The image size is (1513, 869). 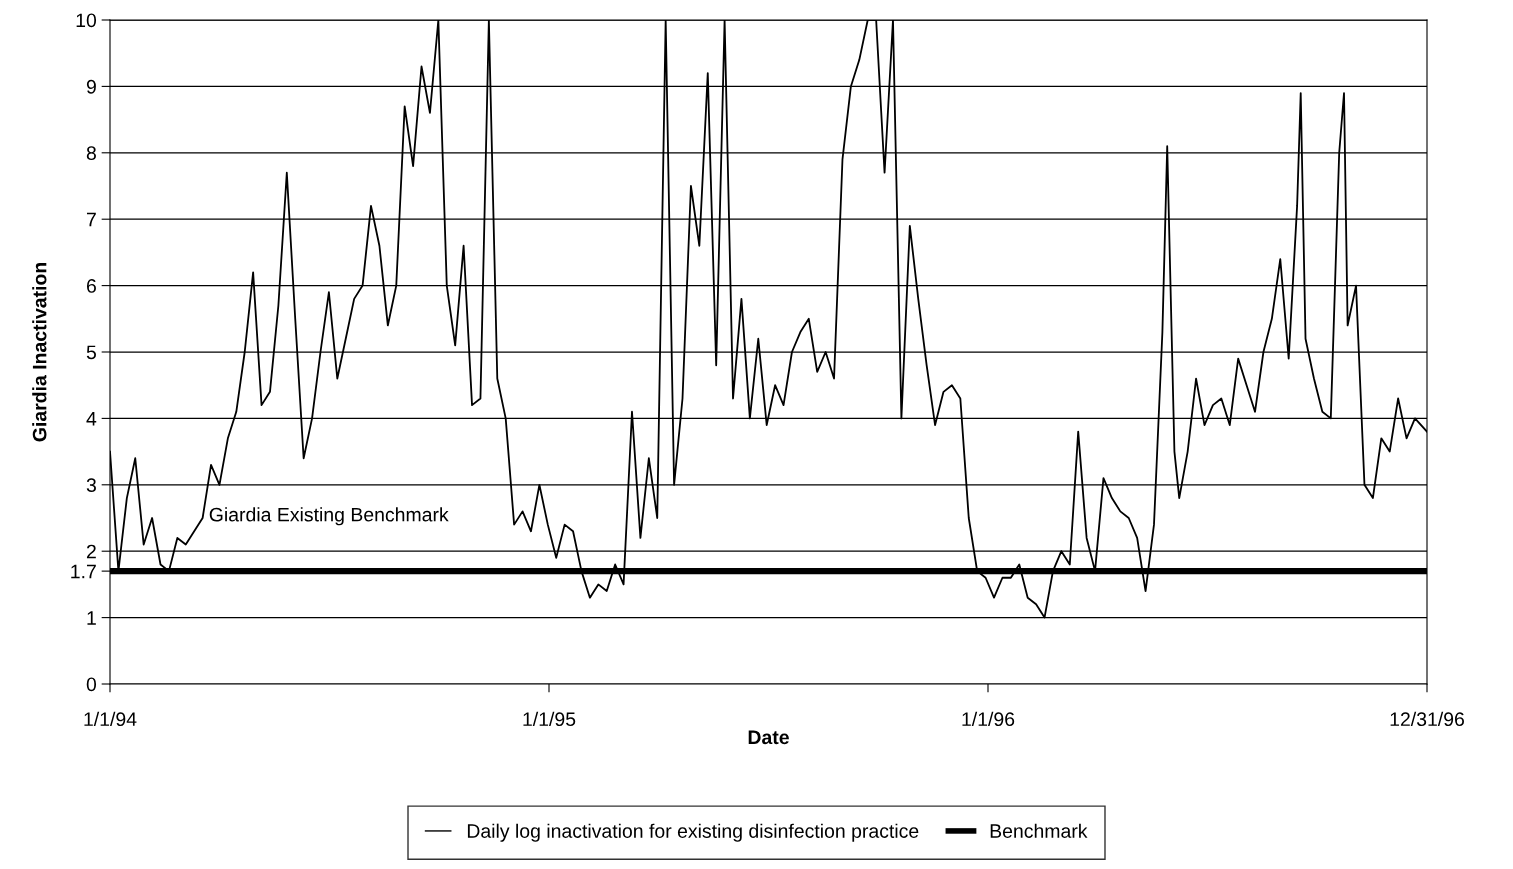 I want to click on legend-label: Benchmark, so click(x=1039, y=830).